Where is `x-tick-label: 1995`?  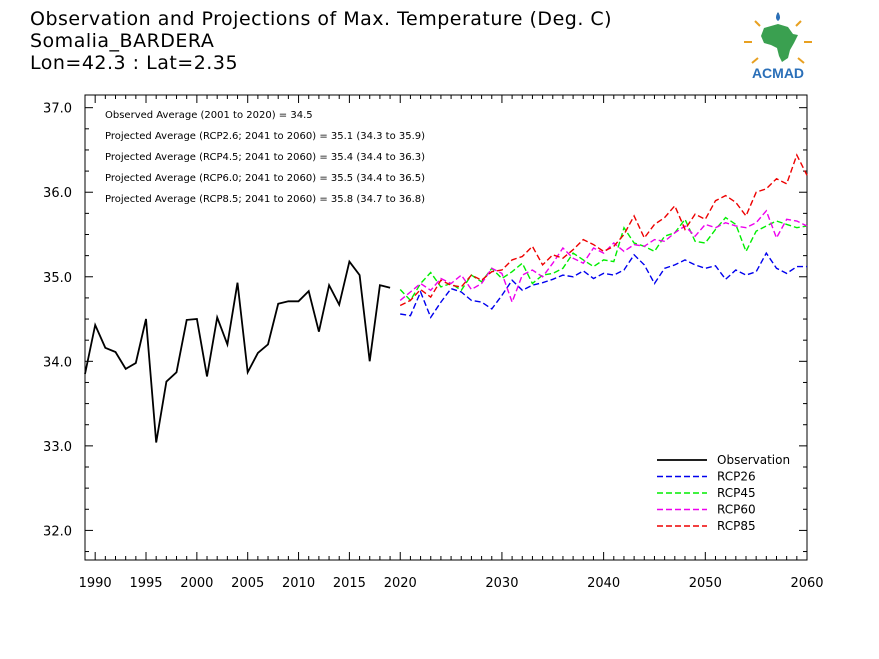 x-tick-label: 1995 is located at coordinates (145, 583).